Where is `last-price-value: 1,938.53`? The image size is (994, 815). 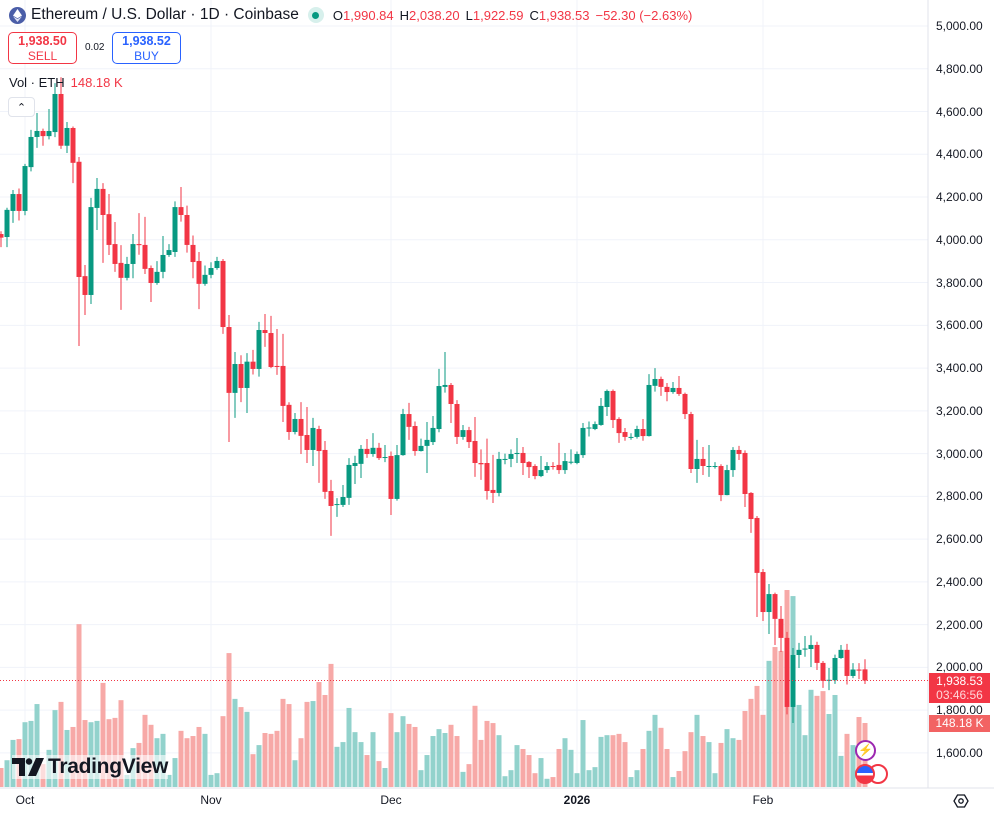
last-price-value: 1,938.53 is located at coordinates (959, 681).